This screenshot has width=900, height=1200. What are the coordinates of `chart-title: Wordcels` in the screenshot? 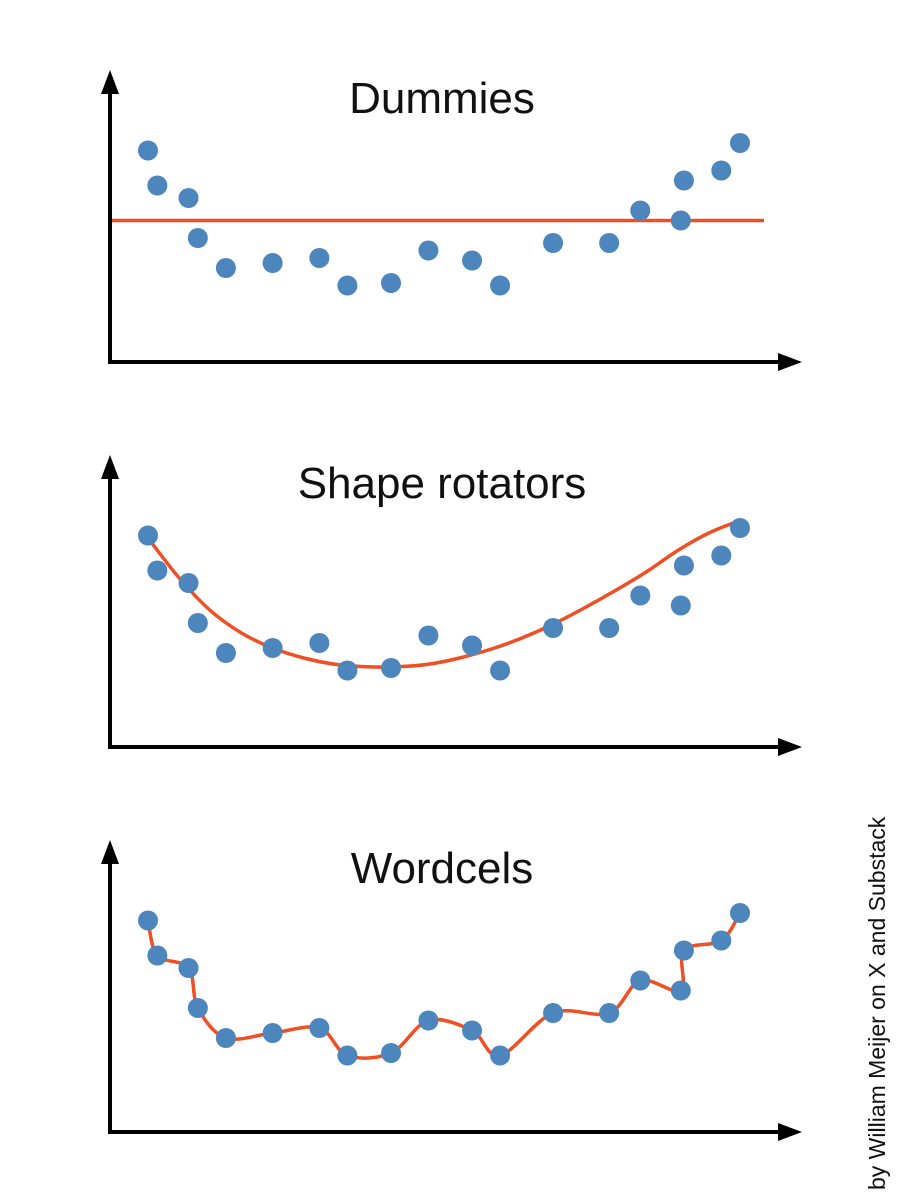 It's located at (442, 868).